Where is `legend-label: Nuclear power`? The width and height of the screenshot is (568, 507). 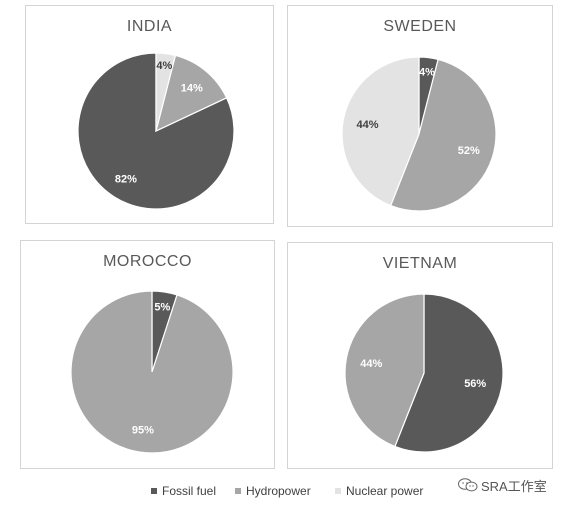 legend-label: Nuclear power is located at coordinates (385, 491).